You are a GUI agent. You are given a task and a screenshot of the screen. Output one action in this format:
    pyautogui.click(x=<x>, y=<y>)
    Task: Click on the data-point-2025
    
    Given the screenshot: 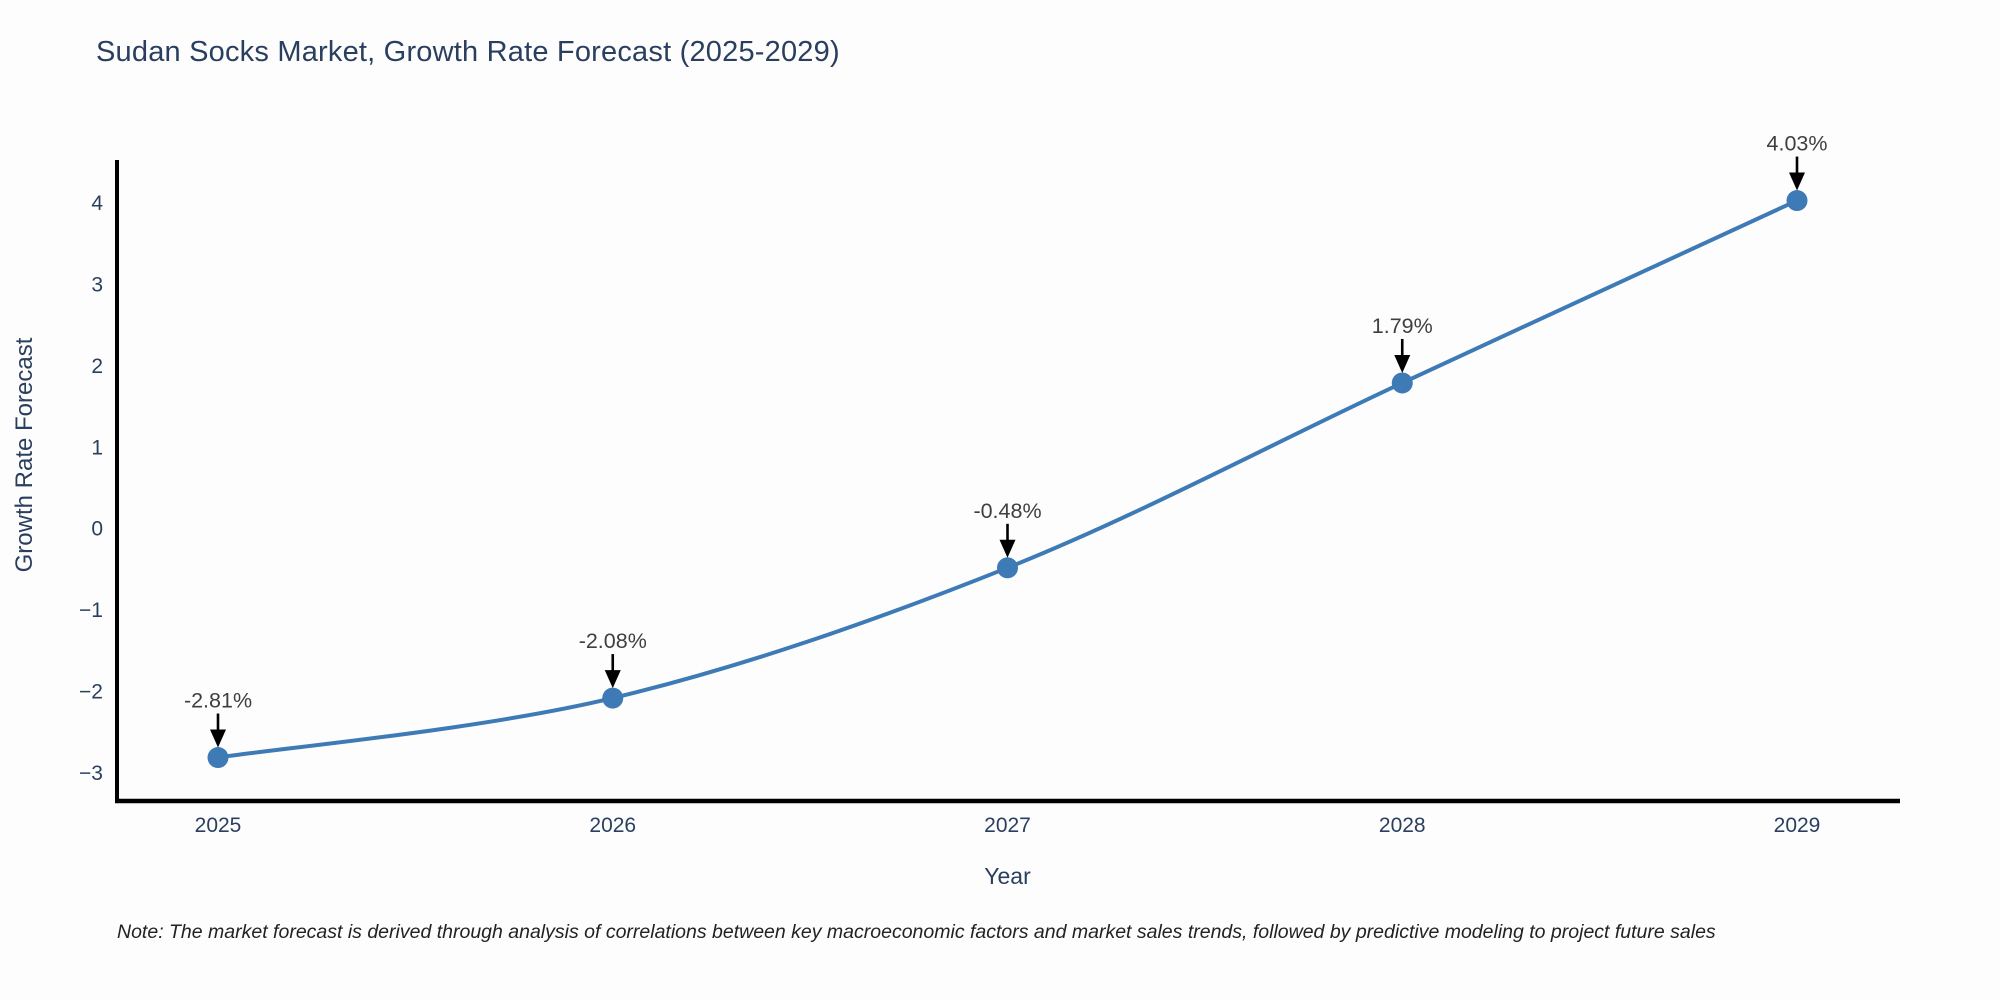 What is the action you would take?
    pyautogui.click(x=218, y=758)
    